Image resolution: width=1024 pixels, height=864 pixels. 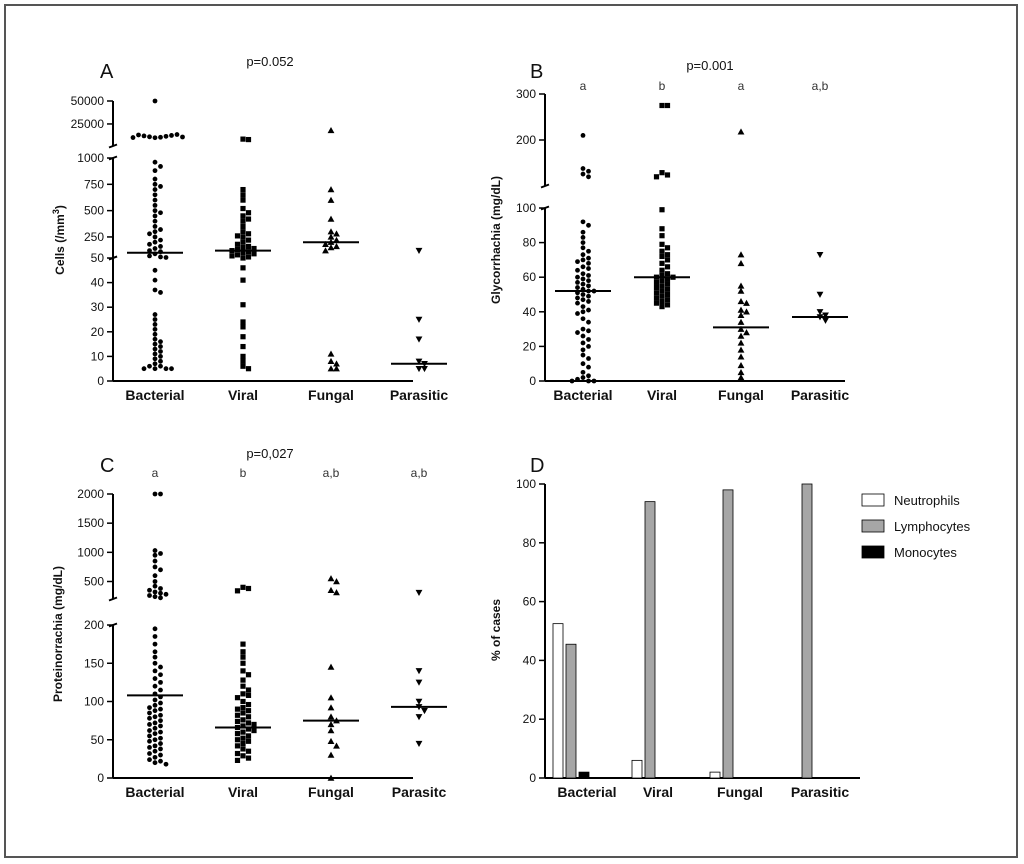 I want to click on y-tick-label: 100, so click(x=94, y=702).